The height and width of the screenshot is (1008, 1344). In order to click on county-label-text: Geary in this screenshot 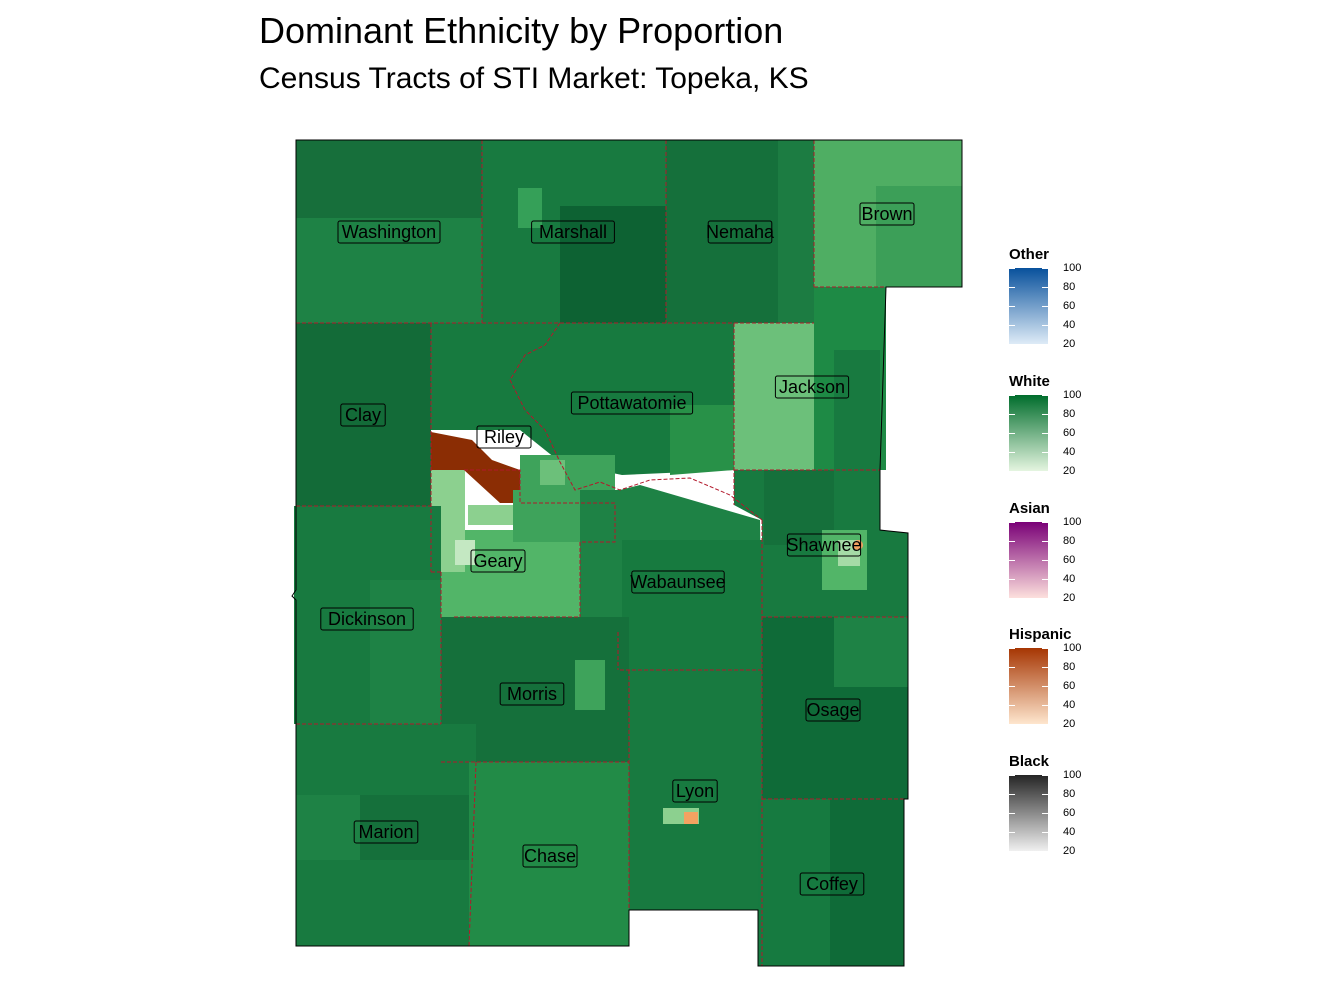, I will do `click(497, 561)`.